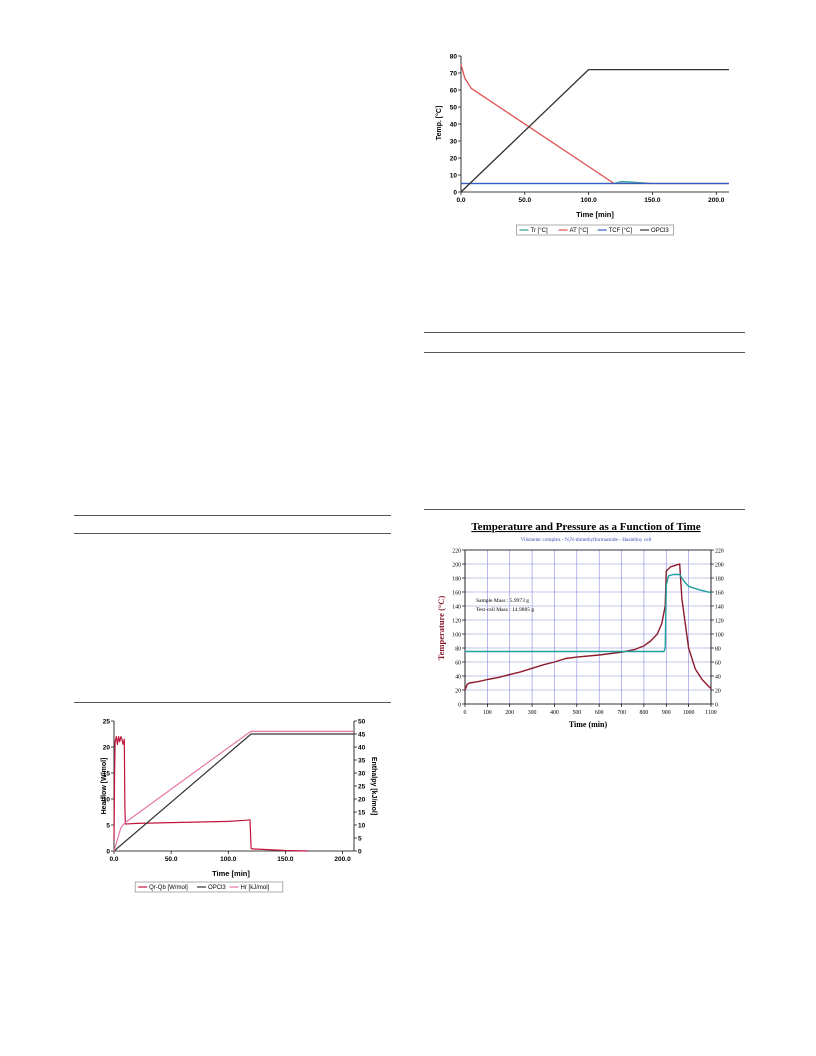 This screenshot has height=1056, width=816. I want to click on y-tick-label: 5, so click(108, 826).